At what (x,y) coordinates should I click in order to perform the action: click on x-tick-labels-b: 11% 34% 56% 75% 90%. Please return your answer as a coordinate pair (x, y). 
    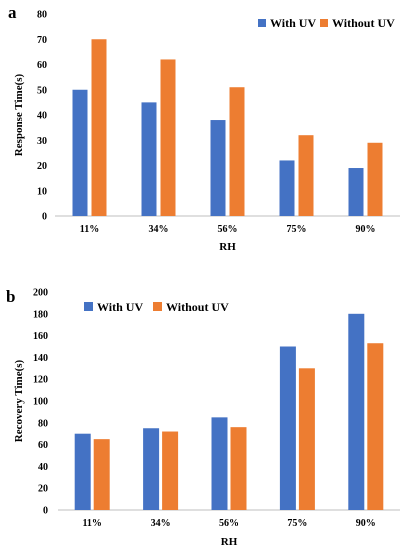
    Looking at the image, I should click on (228, 523).